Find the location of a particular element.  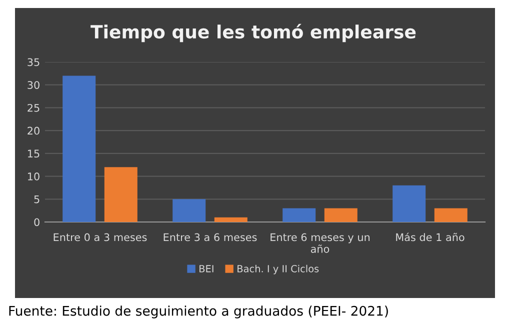

source-note: Fuente: Estudio de seguimiento a graduados (PEEI- 2021) is located at coordinates (198, 312).